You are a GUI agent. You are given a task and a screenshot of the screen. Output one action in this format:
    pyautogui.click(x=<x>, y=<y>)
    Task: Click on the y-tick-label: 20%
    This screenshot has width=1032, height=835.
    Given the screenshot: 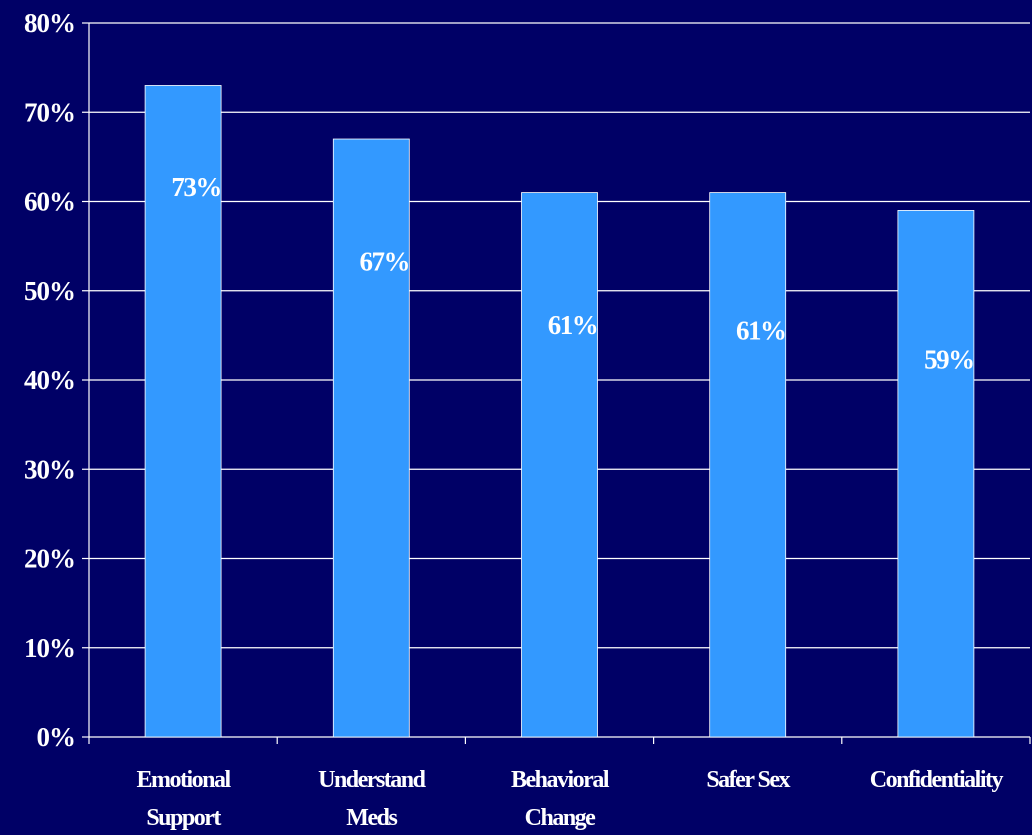 What is the action you would take?
    pyautogui.click(x=49, y=559)
    